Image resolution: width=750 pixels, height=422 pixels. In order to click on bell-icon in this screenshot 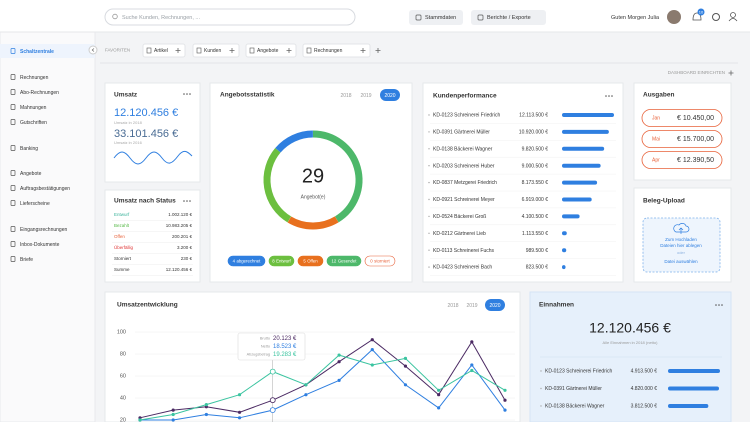, I will do `click(697, 16)`.